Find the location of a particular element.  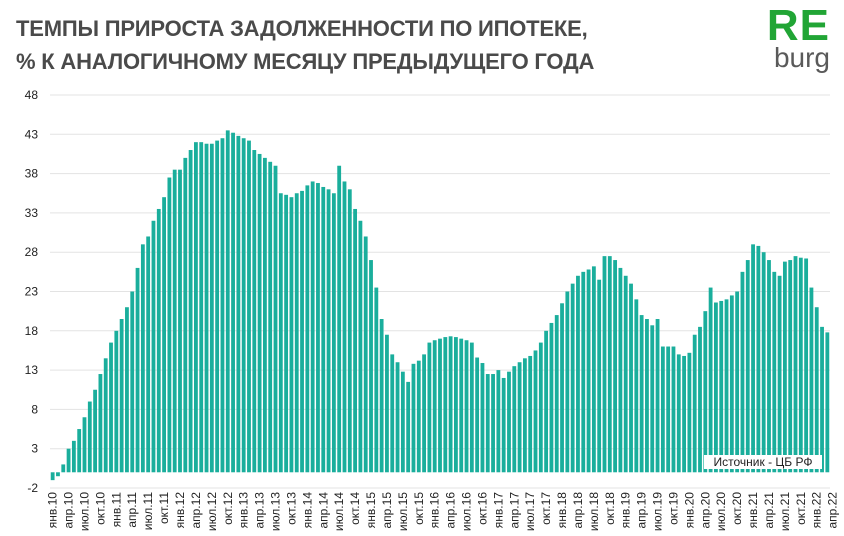

x-tick-label: янв.15 is located at coordinates (371, 510).